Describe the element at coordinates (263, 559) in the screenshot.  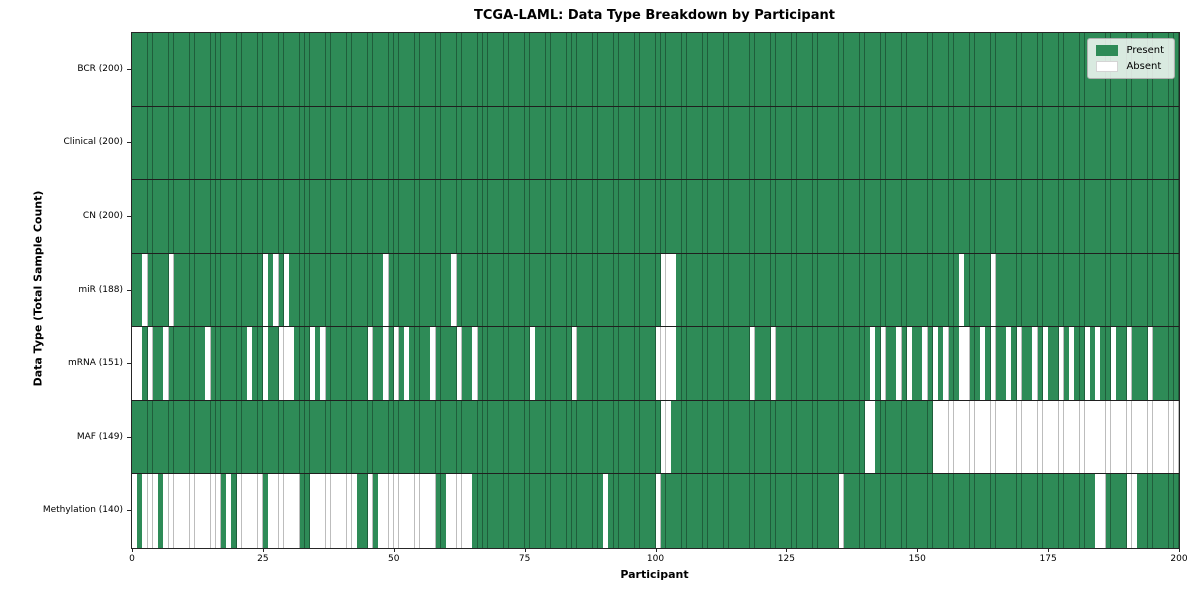
I see `xtick-label: 25` at that location.